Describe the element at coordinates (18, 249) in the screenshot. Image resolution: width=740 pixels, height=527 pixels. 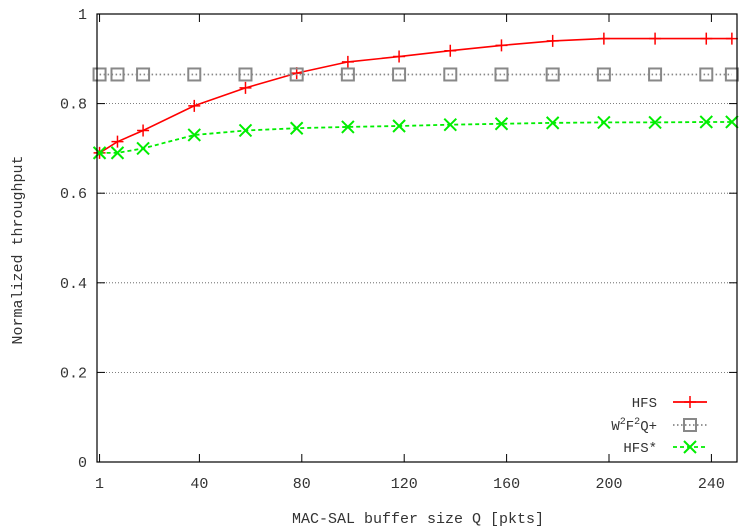
I see `y-axis-title: Normalized throughput` at that location.